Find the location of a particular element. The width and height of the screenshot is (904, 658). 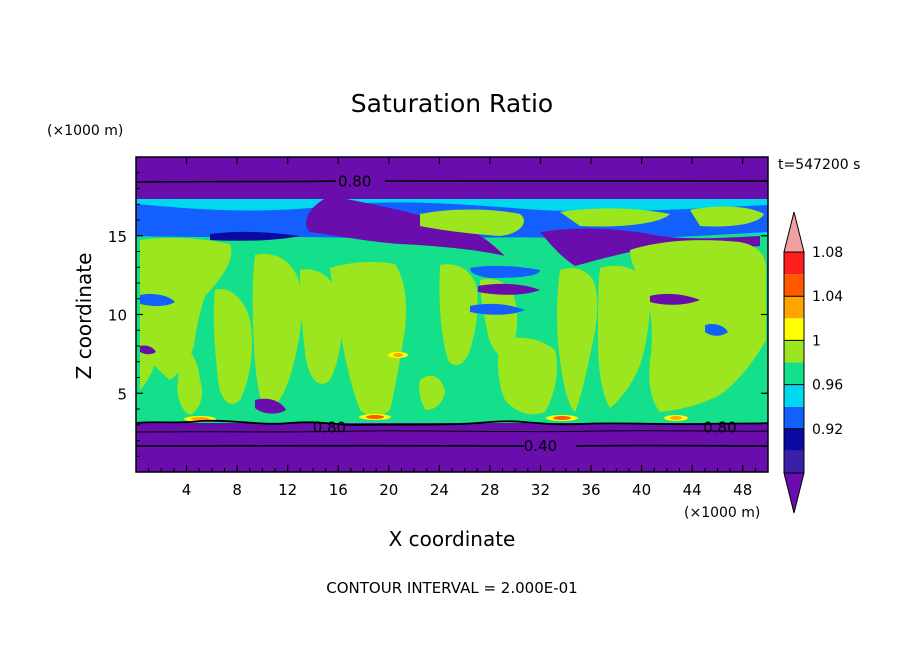

colorbar-label: 0.96 is located at coordinates (827, 386).